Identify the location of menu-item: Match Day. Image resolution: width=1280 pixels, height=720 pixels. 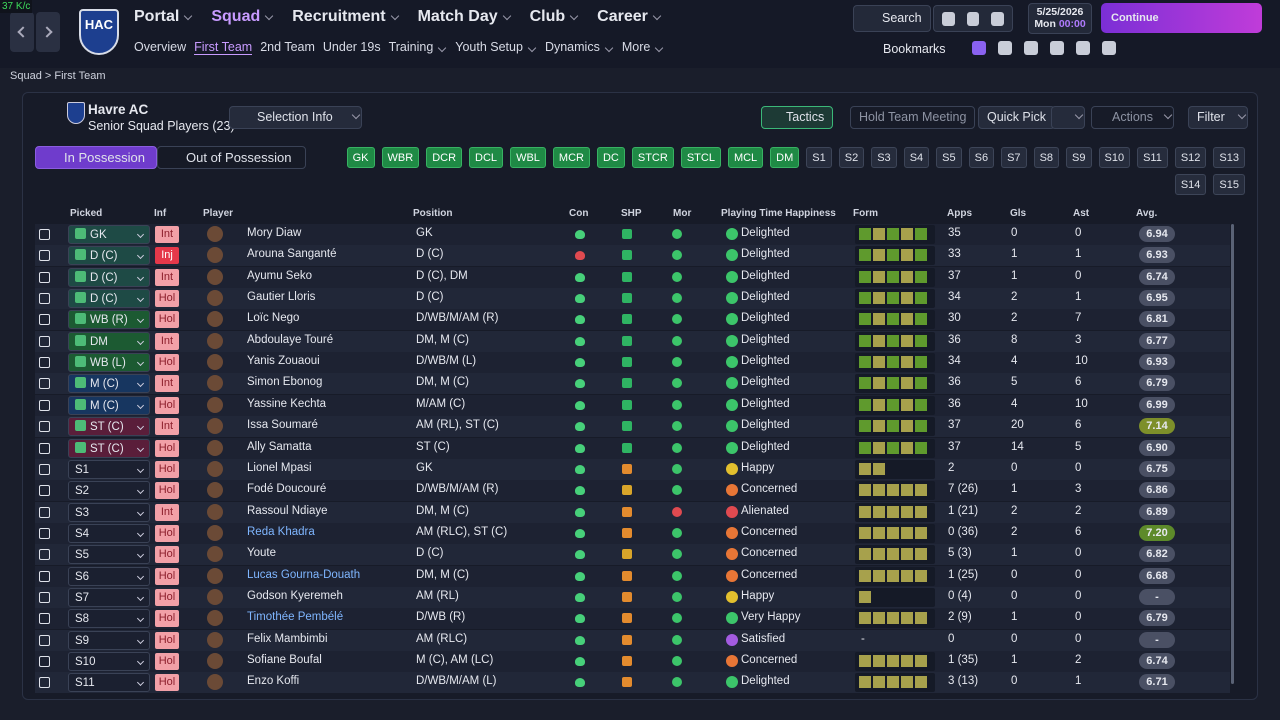
(465, 17).